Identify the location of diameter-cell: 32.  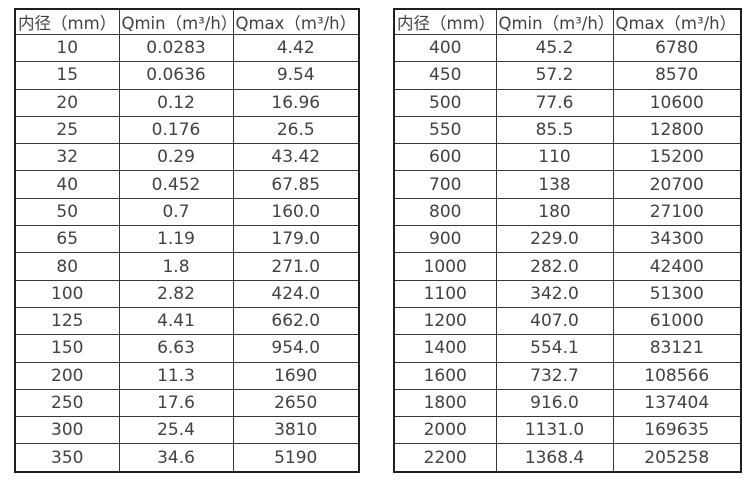
(67, 157).